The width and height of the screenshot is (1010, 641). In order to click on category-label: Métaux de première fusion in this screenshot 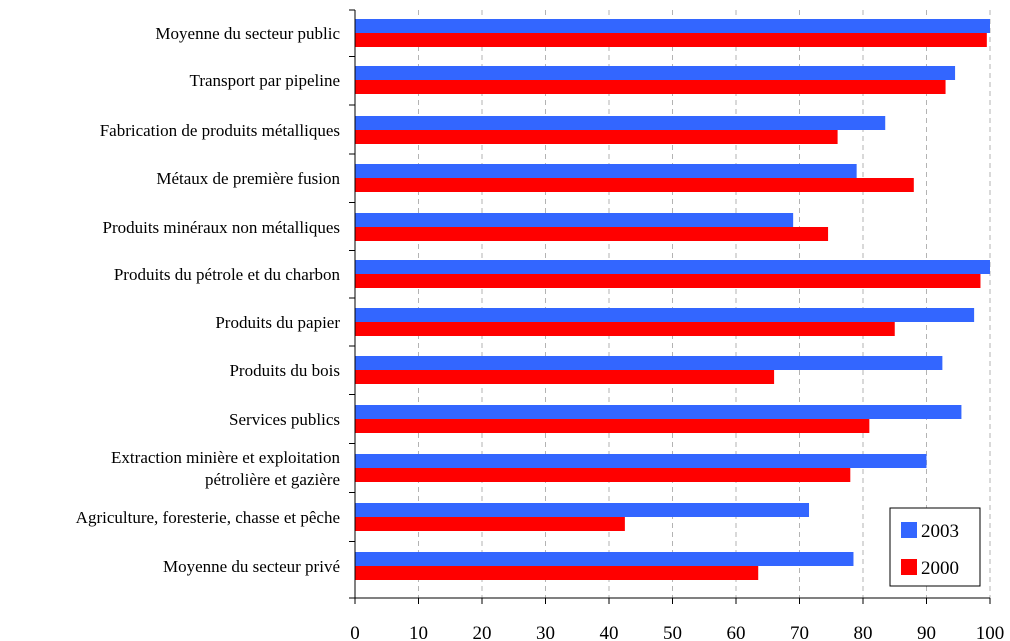, I will do `click(248, 178)`.